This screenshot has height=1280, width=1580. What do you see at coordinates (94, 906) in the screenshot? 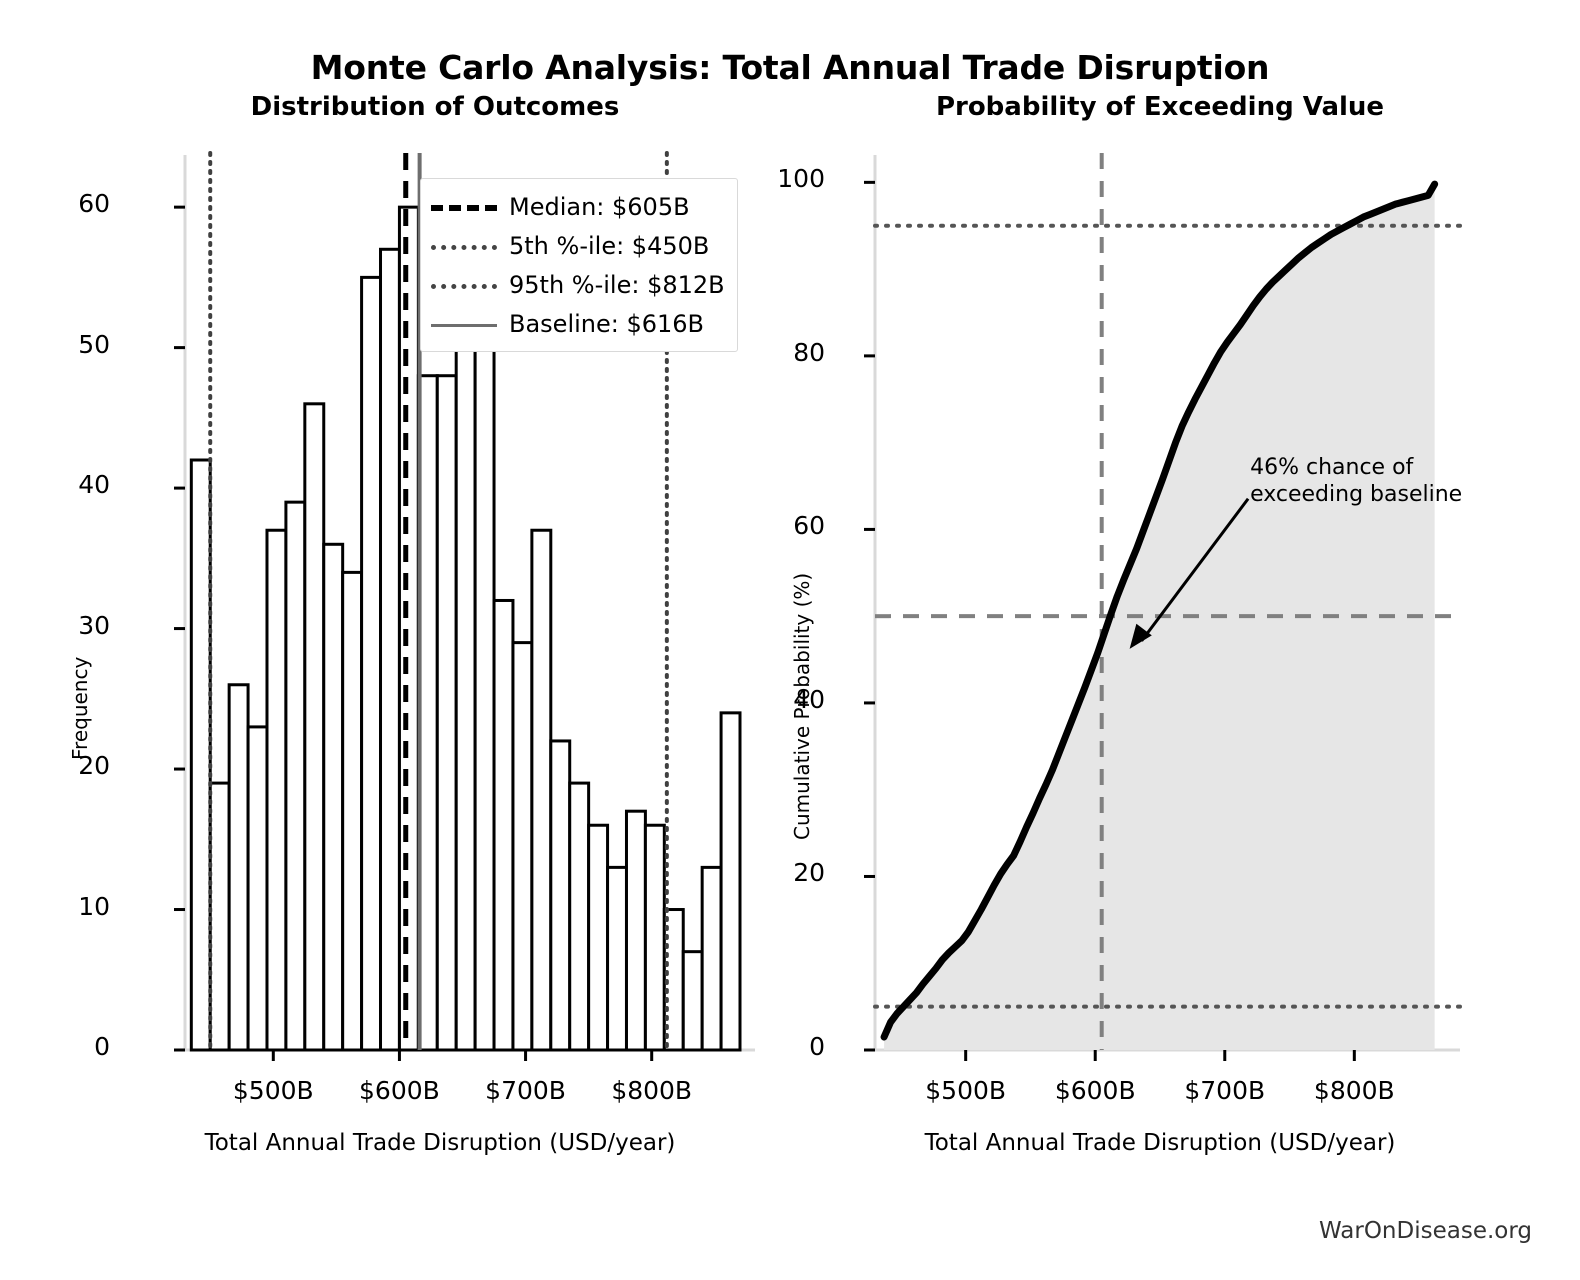
I see `histogram-y-tick-label: 10` at bounding box center [94, 906].